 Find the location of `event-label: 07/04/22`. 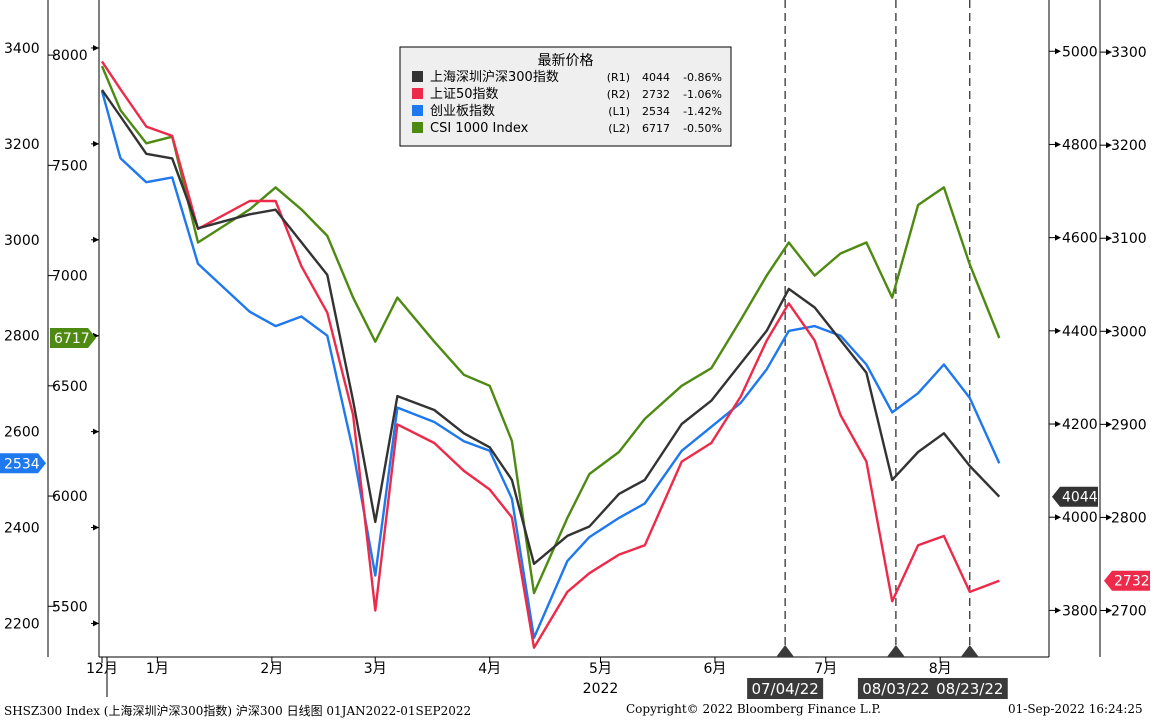

event-label: 07/04/22 is located at coordinates (784, 689).